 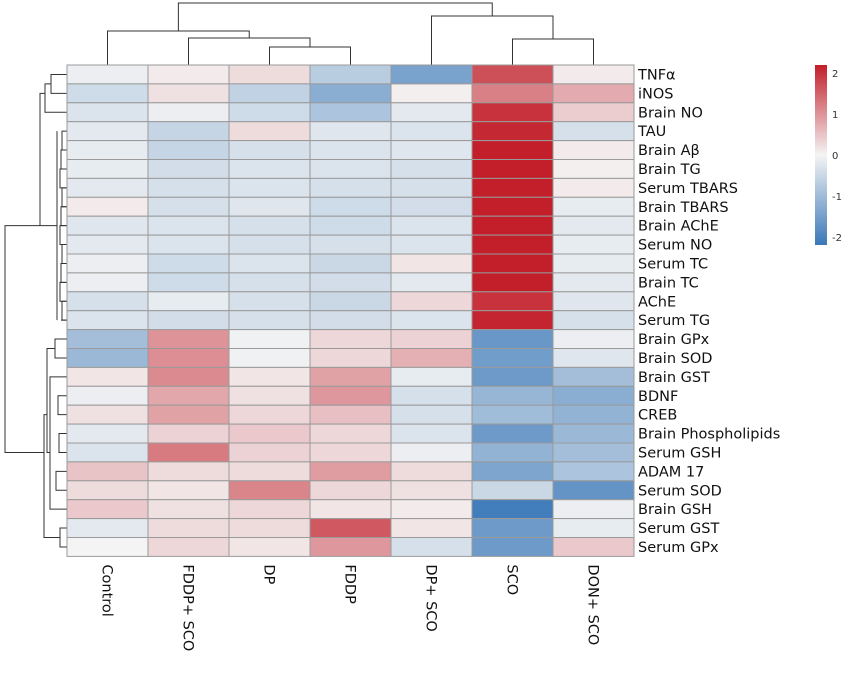 What do you see at coordinates (835, 74) in the screenshot?
I see `legend-tick-label: 2` at bounding box center [835, 74].